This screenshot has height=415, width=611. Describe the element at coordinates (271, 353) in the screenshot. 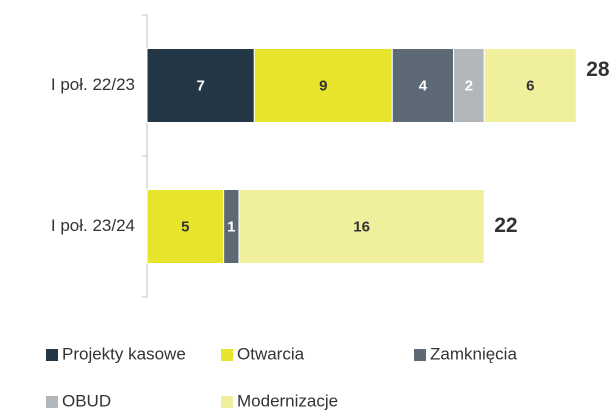

I see `legend-label: Otwarcia` at that location.